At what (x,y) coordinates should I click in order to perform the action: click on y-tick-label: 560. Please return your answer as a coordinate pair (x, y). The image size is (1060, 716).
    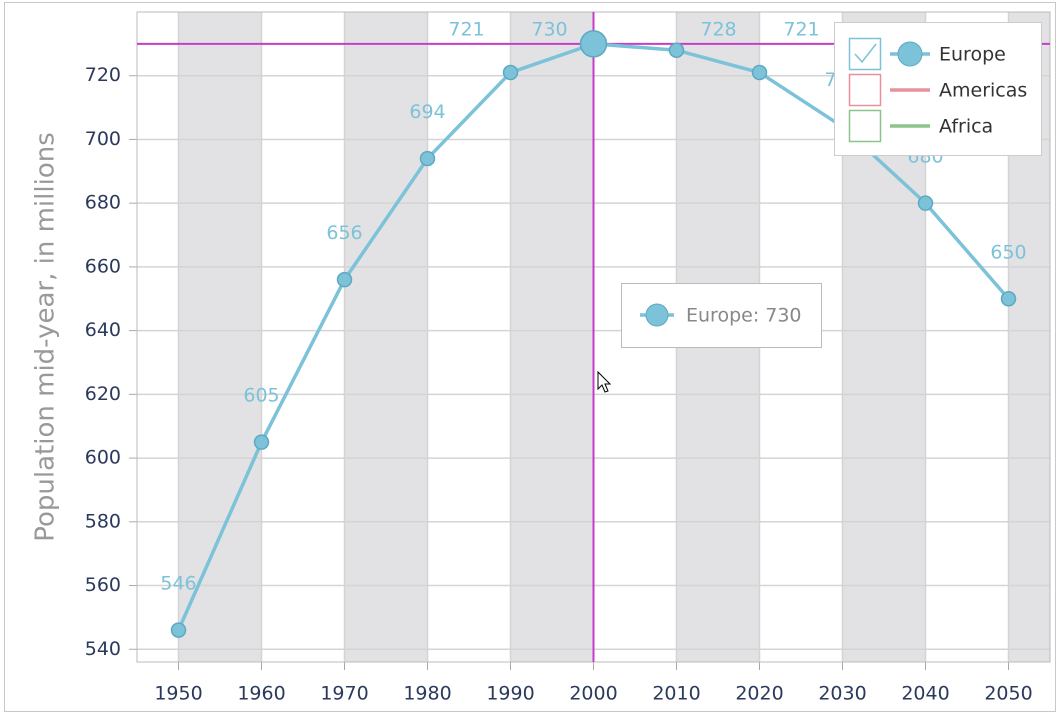
    Looking at the image, I should click on (103, 585).